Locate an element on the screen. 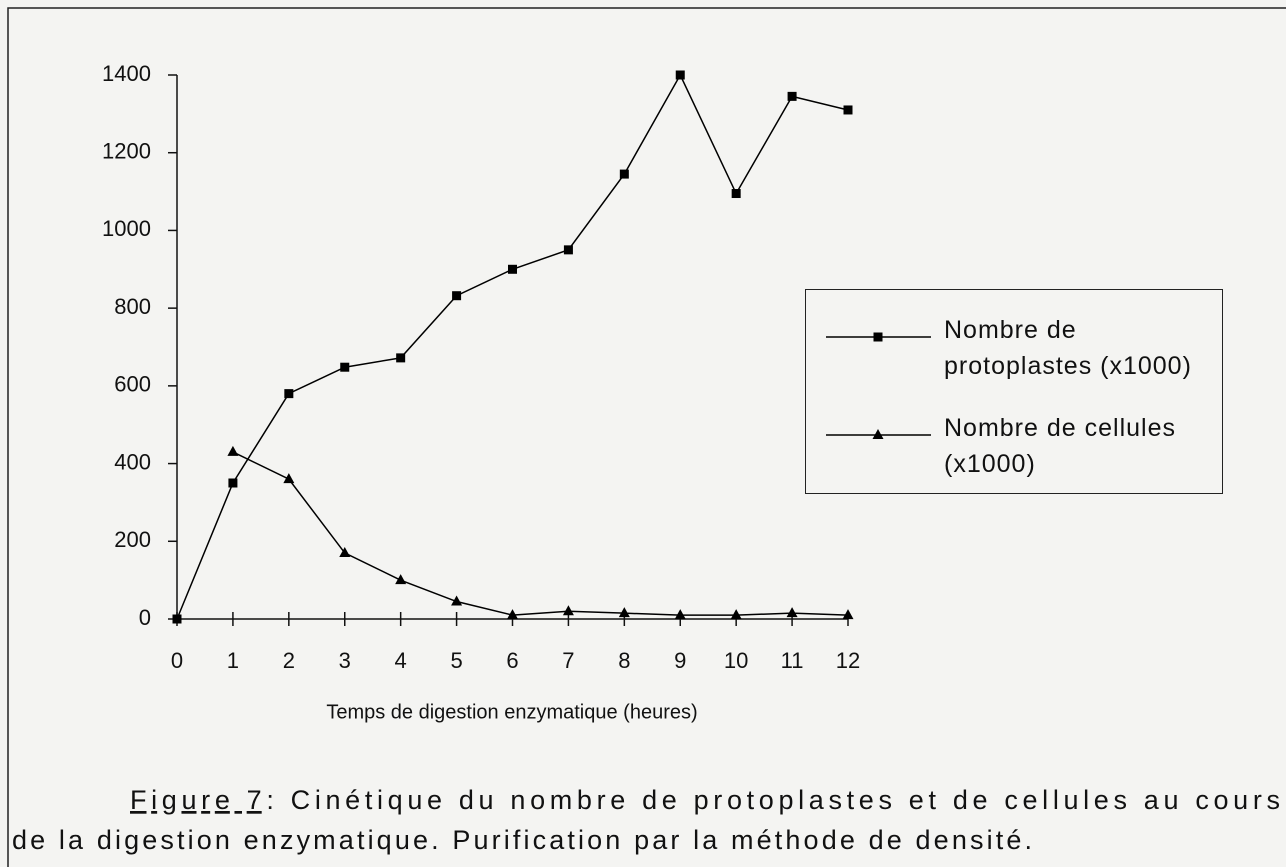  x-tick-label: 6 is located at coordinates (512, 660).